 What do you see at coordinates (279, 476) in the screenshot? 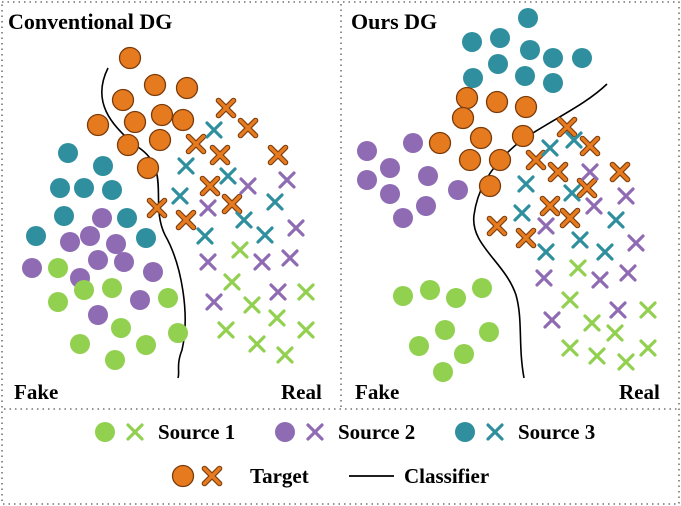
I see `legend-label-target: Target` at bounding box center [279, 476].